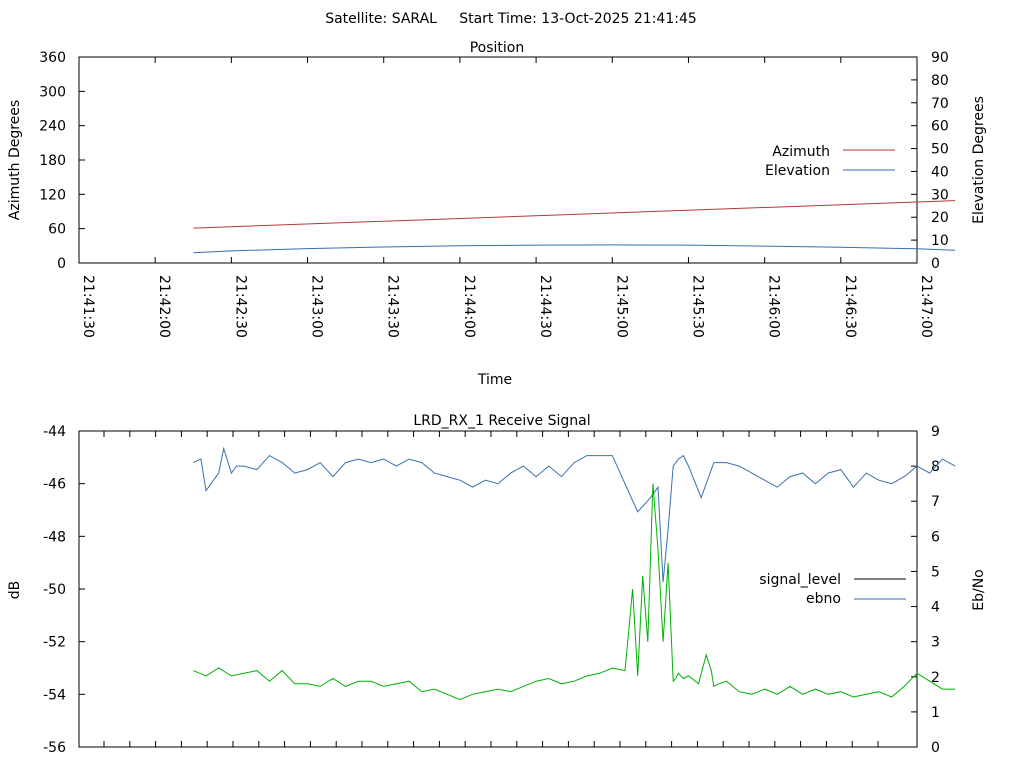  What do you see at coordinates (54, 695) in the screenshot?
I see `db-tick-label: -54` at bounding box center [54, 695].